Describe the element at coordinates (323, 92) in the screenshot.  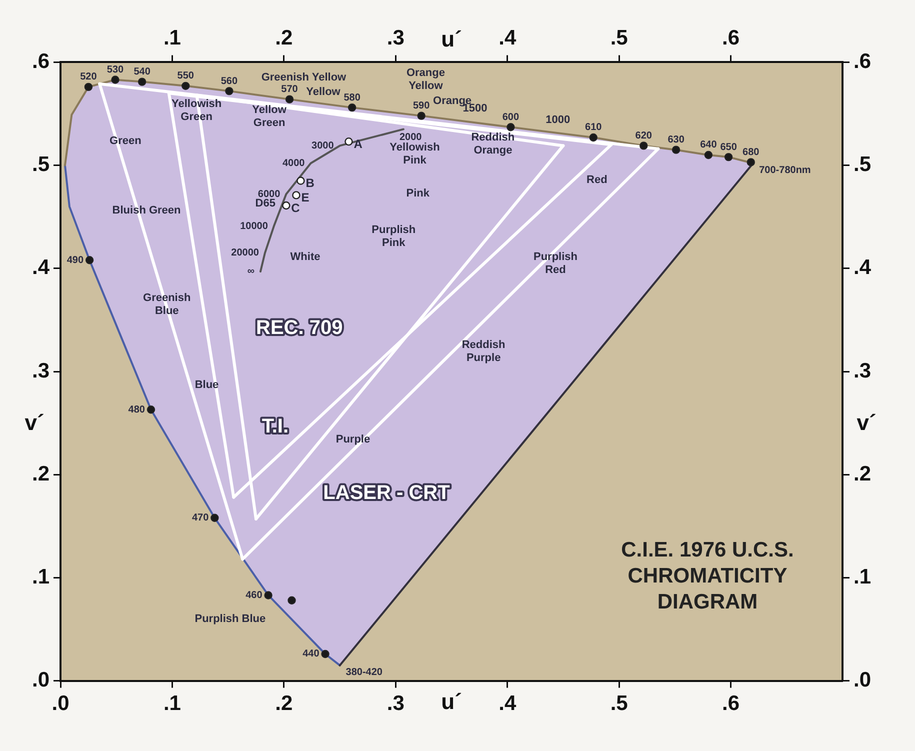
I see `annotation: Yellow` at that location.